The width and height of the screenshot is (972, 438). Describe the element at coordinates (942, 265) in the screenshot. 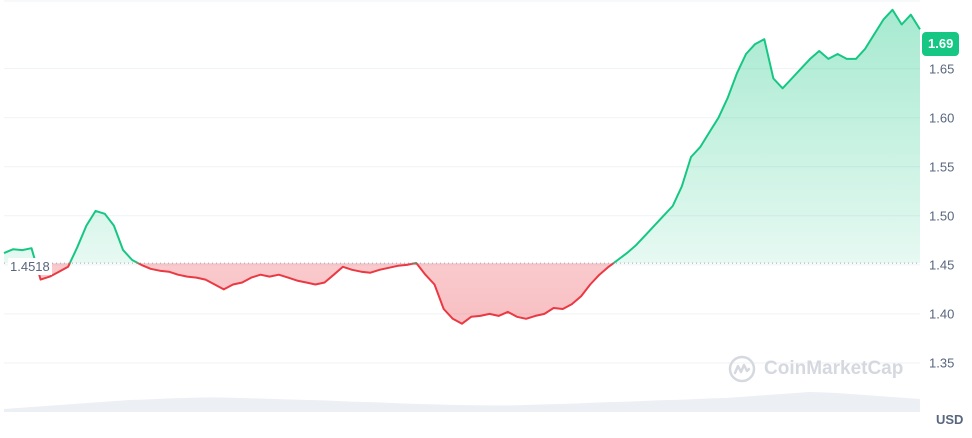

I see `y-tick-label: 1.45` at that location.